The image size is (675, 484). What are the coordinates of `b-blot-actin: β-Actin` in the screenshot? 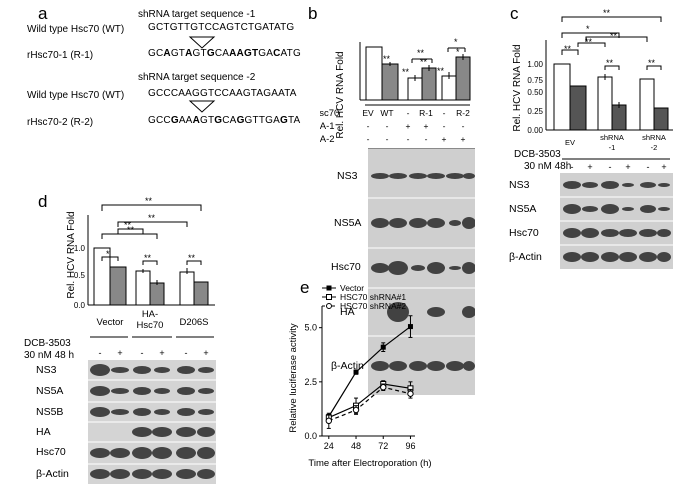 It's located at (347, 366).